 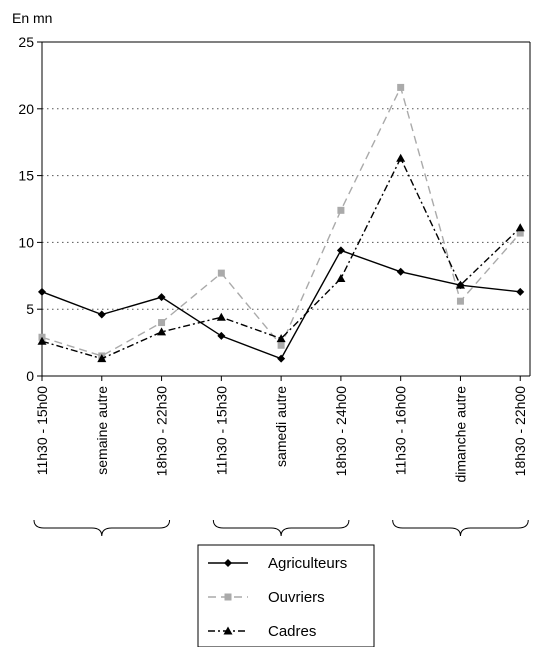 What do you see at coordinates (292, 631) in the screenshot?
I see `legend-label: Cadres` at bounding box center [292, 631].